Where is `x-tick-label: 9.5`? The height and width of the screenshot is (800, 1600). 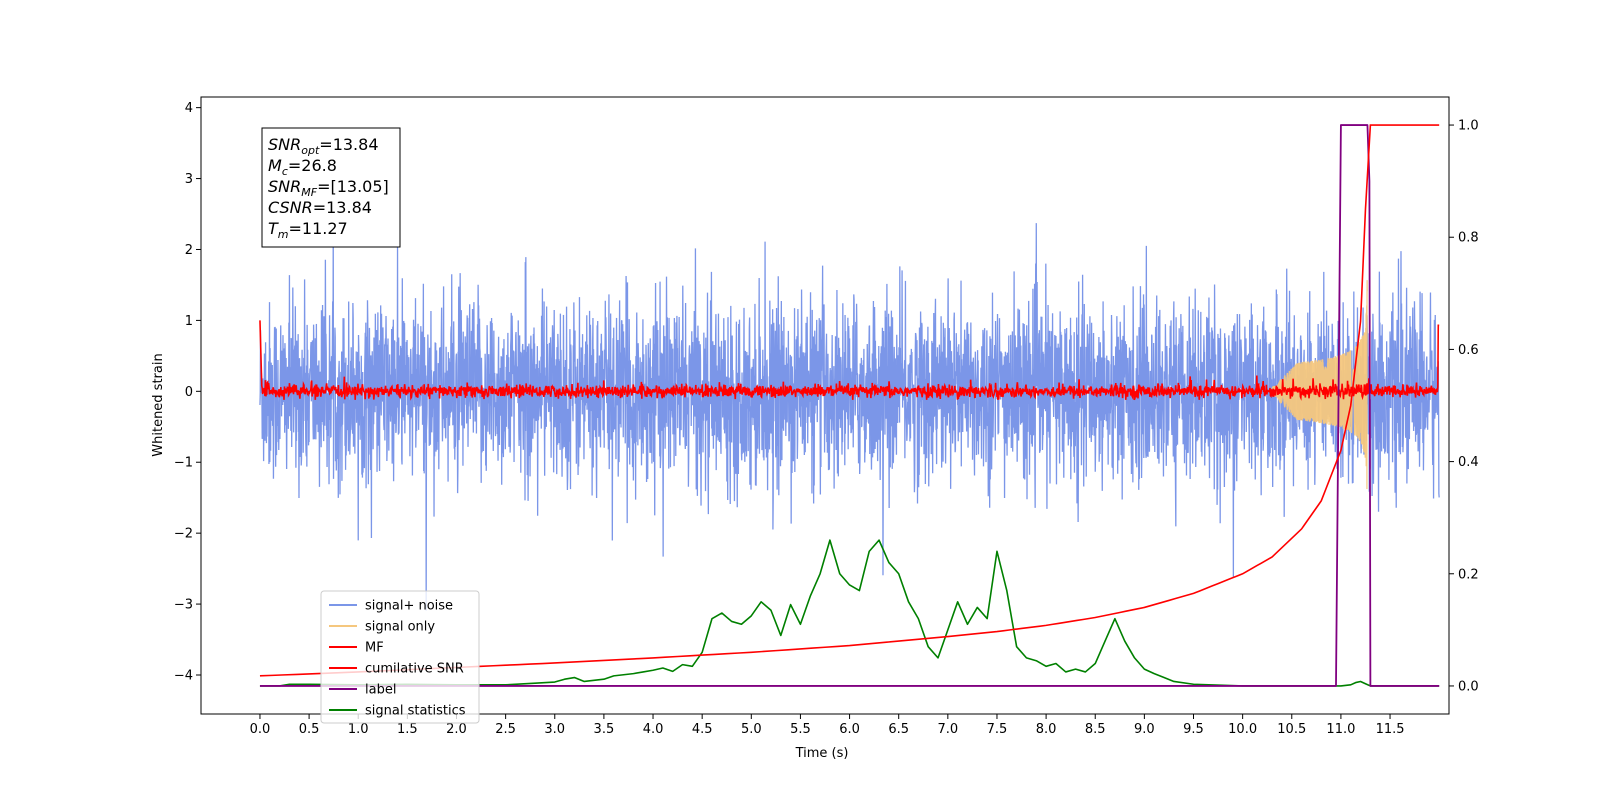 x-tick-label: 9.5 is located at coordinates (1193, 729).